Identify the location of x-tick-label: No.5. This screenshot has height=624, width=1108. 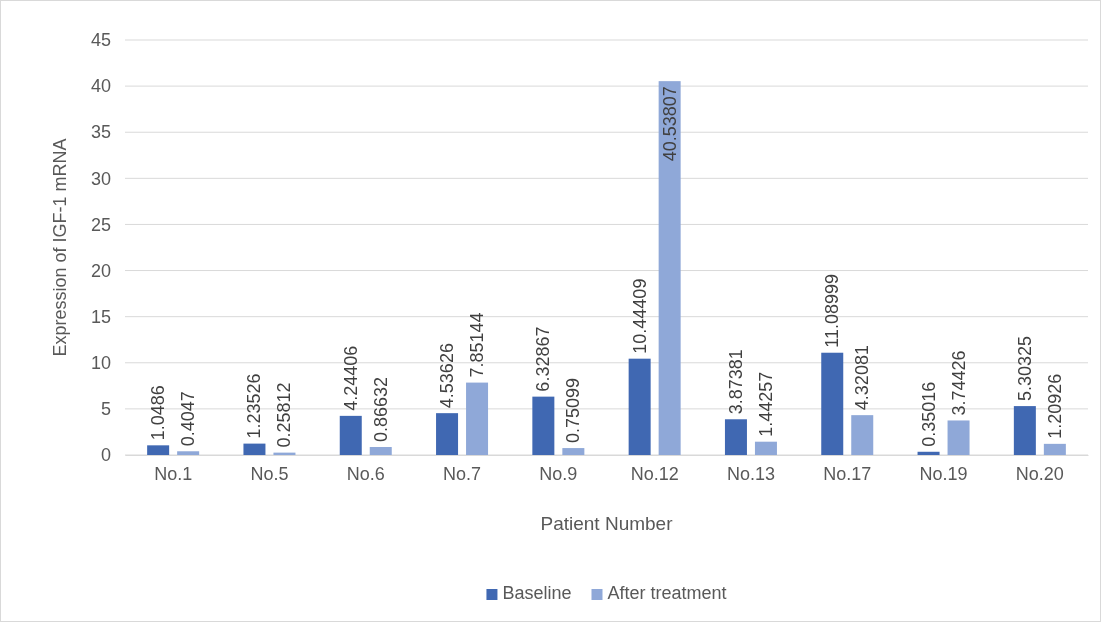
(269, 473).